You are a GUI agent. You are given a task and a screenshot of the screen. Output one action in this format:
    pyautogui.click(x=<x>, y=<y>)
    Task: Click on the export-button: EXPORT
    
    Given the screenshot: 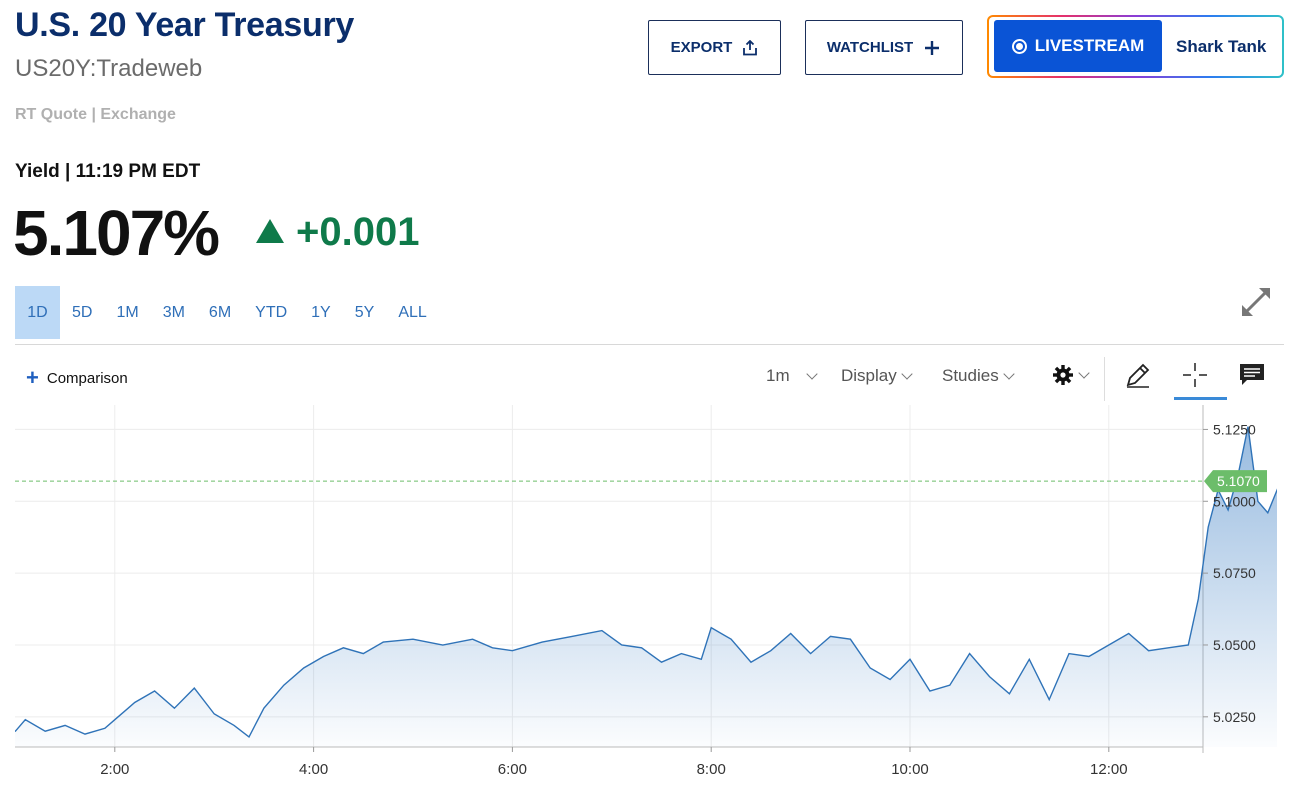 What is the action you would take?
    pyautogui.click(x=714, y=47)
    